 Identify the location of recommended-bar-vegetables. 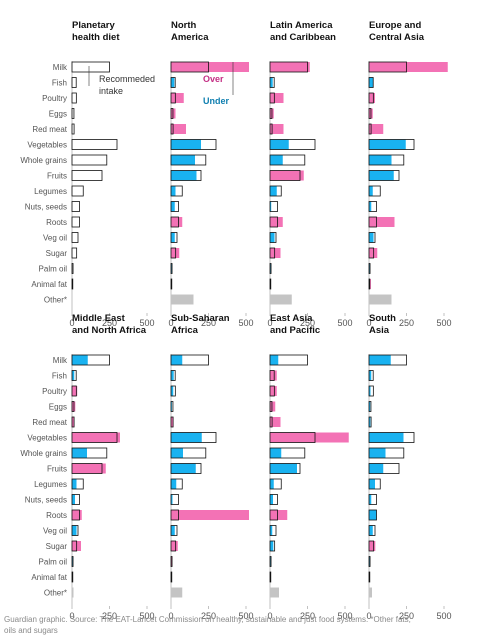
(292, 437).